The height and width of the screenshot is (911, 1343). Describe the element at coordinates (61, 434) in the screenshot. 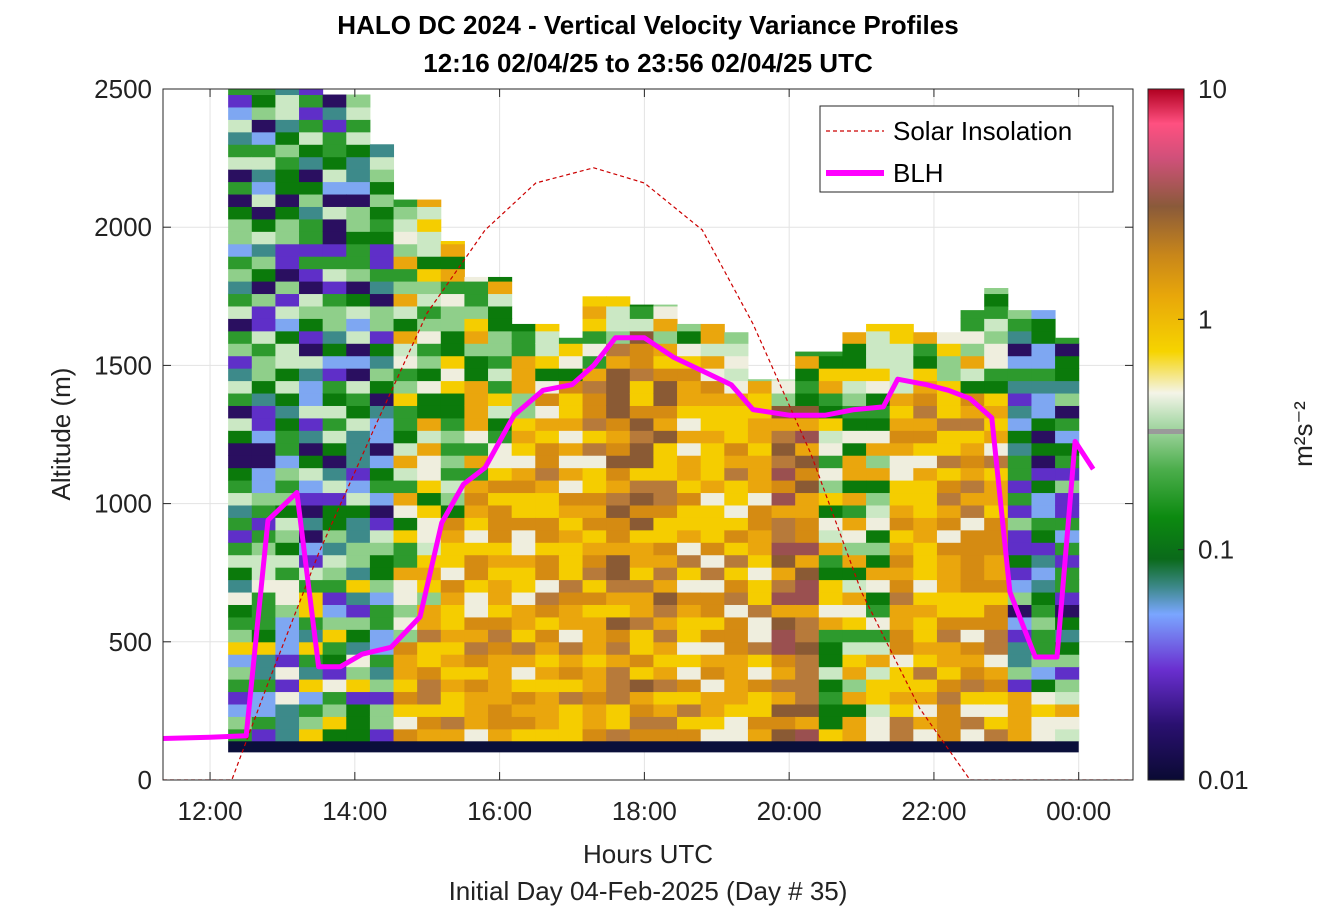

I see `y-axis-label: Altitude (m)` at that location.